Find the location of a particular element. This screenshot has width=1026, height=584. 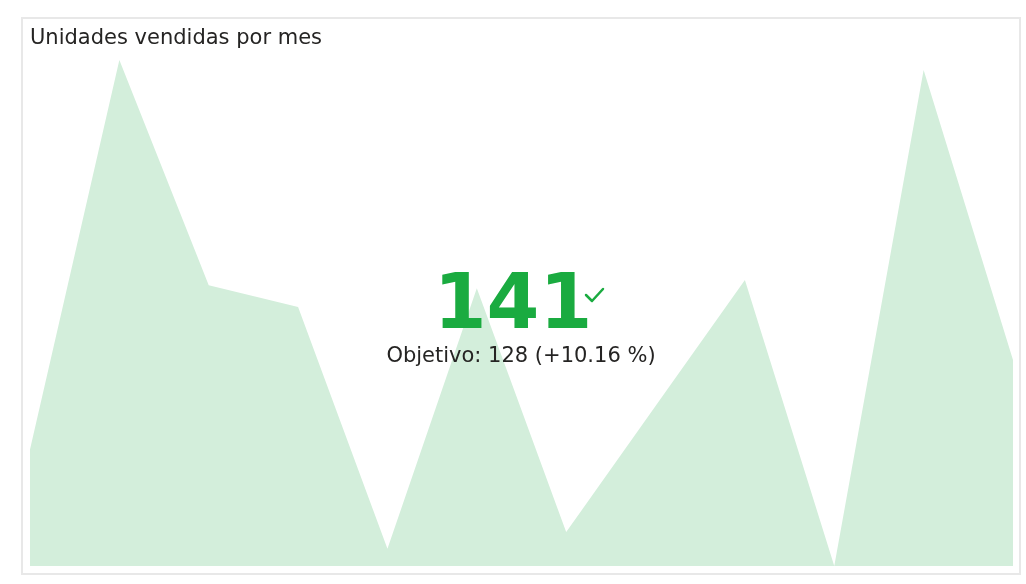

chart-title: Unidades vendidas por mes is located at coordinates (176, 37).